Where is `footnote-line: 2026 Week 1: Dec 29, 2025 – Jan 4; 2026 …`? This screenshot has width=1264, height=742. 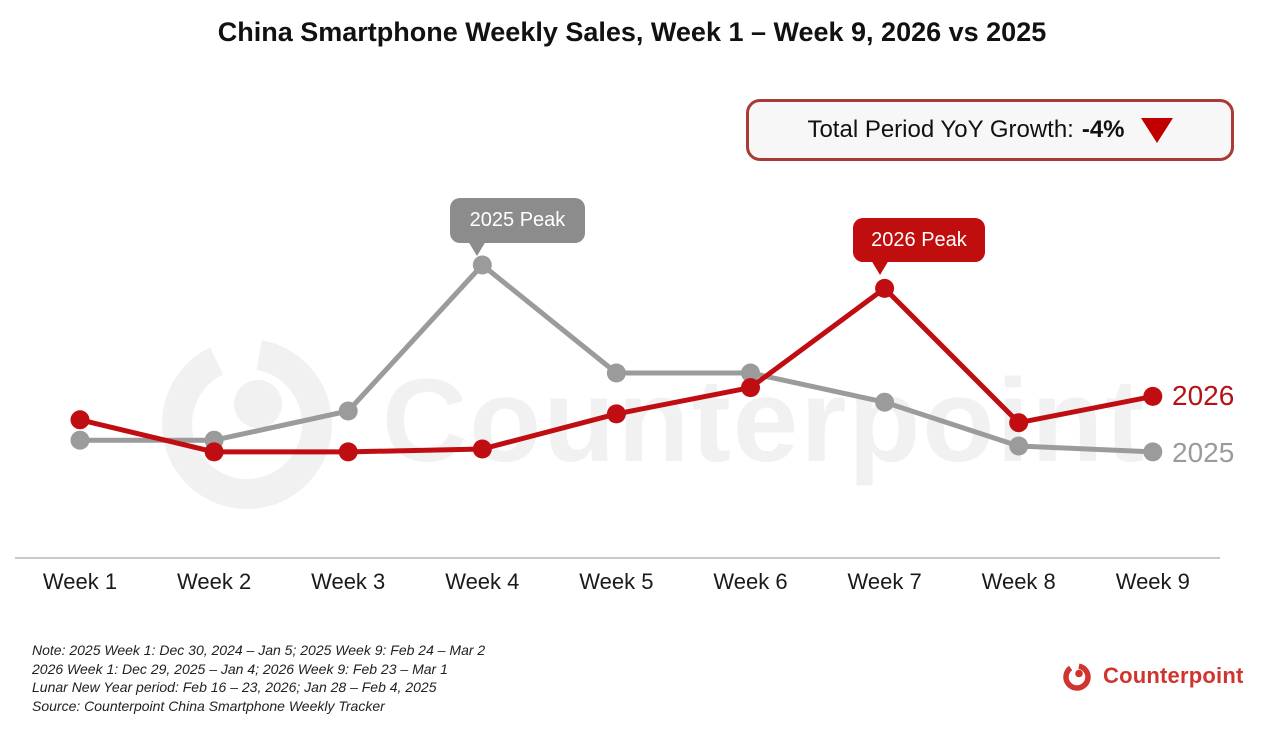 footnote-line: 2026 Week 1: Dec 29, 2025 – Jan 4; 2026 … is located at coordinates (240, 668).